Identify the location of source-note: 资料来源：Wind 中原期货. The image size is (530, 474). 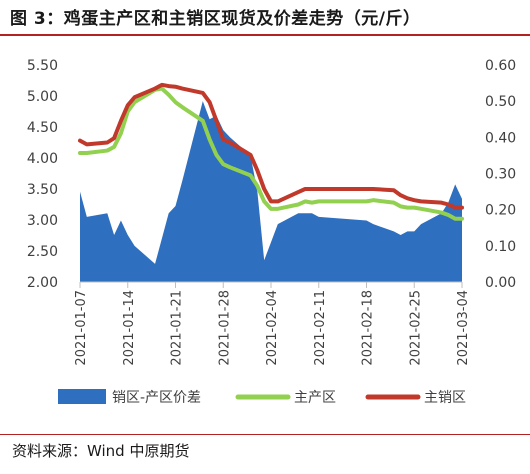
(101, 451).